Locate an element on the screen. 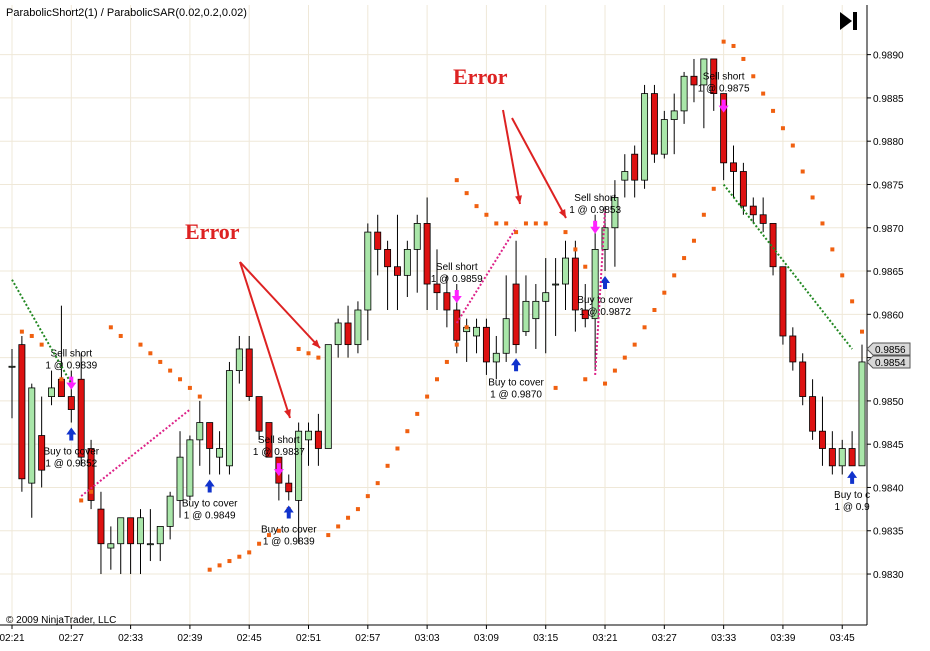 This screenshot has width=930, height=651. x-tick-label: 02:27 is located at coordinates (71, 638).